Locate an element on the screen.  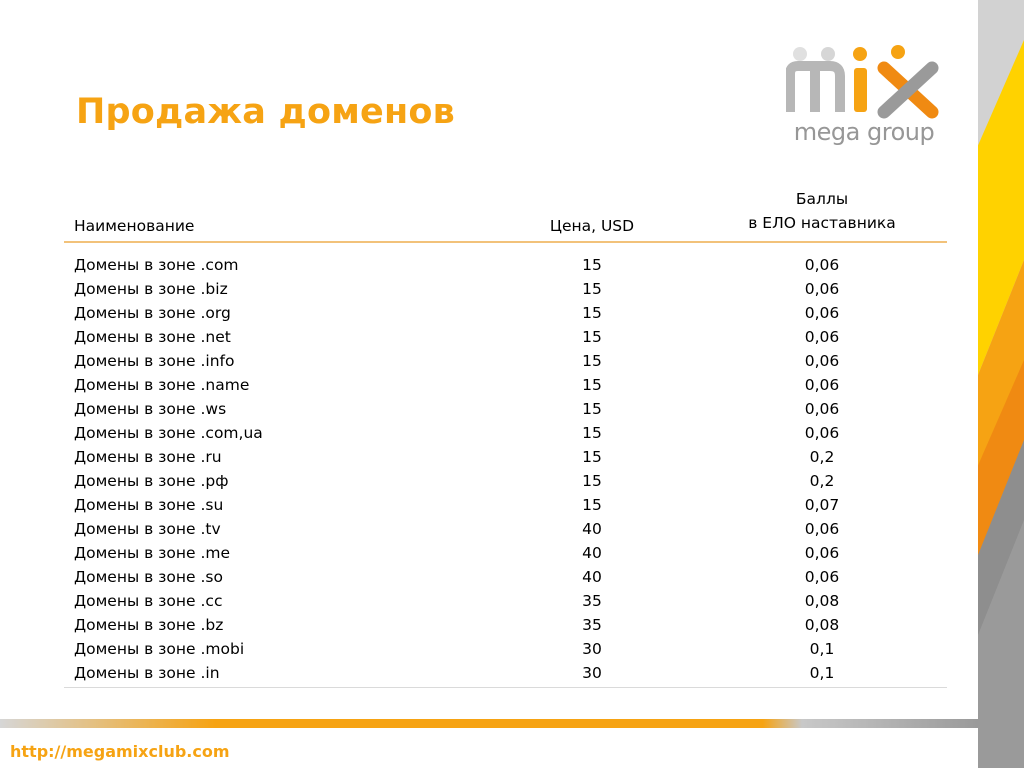
table-row: Домены в зоне .in 30 0,1 is located at coordinates (505, 674).